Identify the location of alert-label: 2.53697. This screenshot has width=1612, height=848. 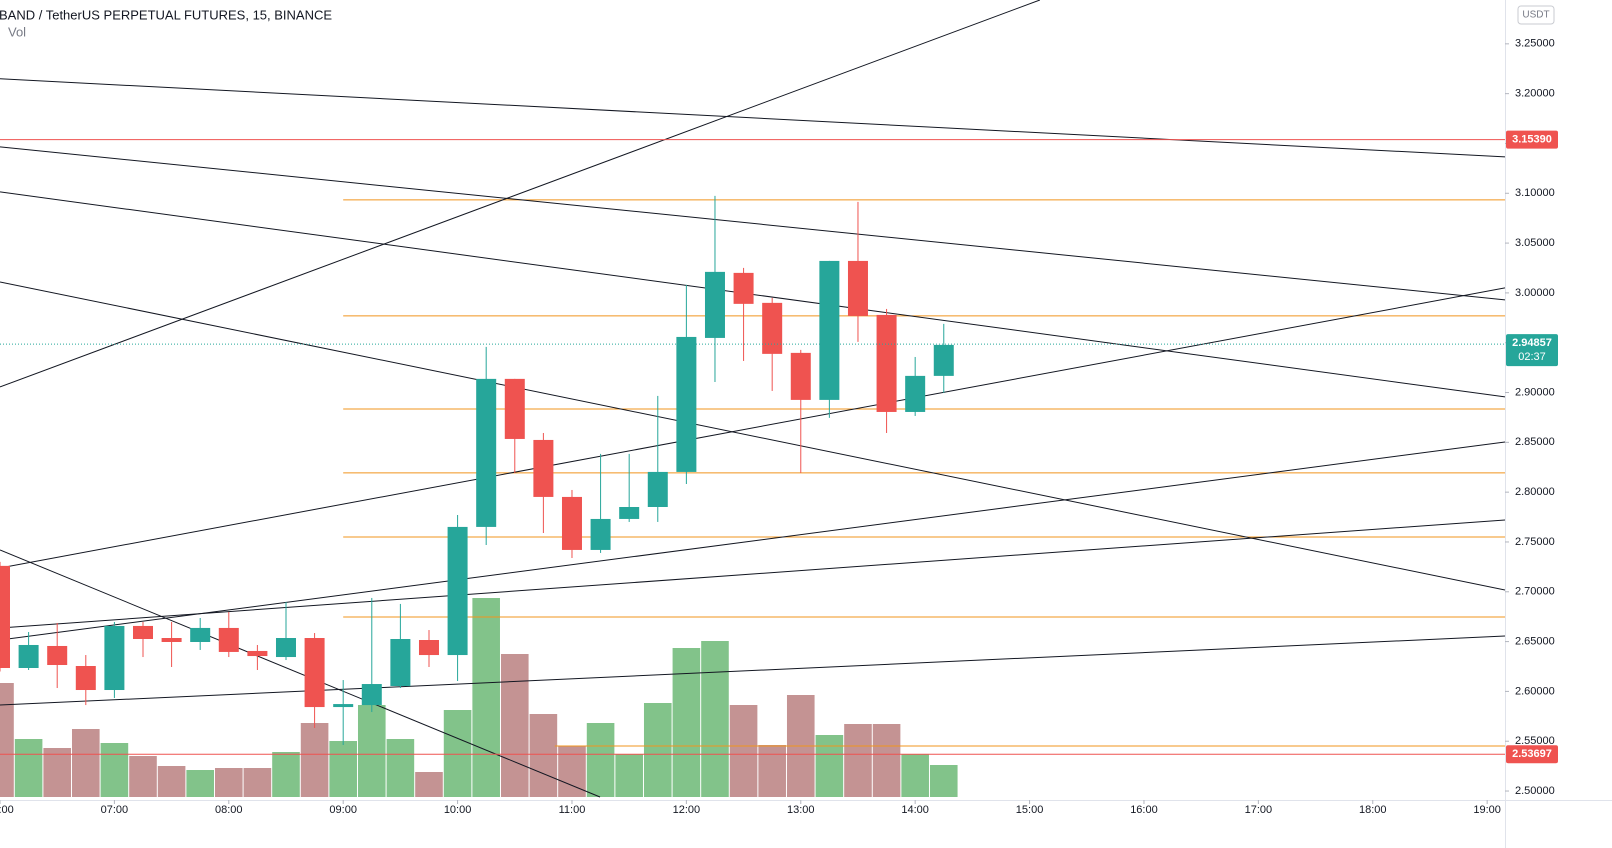
(1532, 754).